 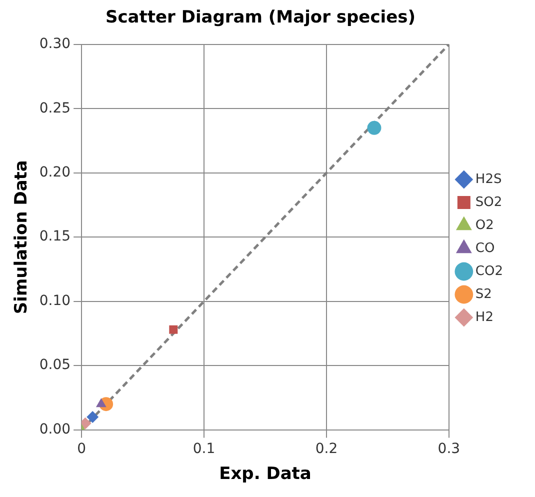 I want to click on x-tick-label: 0, so click(x=81, y=448).